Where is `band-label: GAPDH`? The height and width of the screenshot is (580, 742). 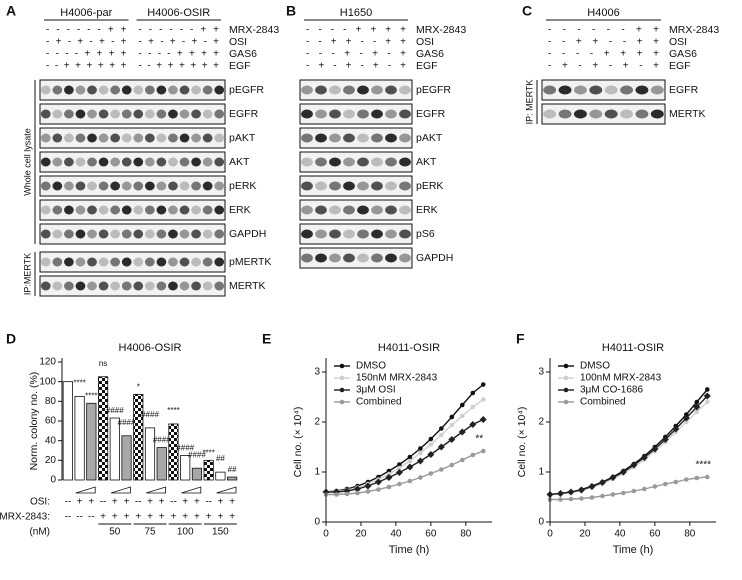 band-label: GAPDH is located at coordinates (434, 258).